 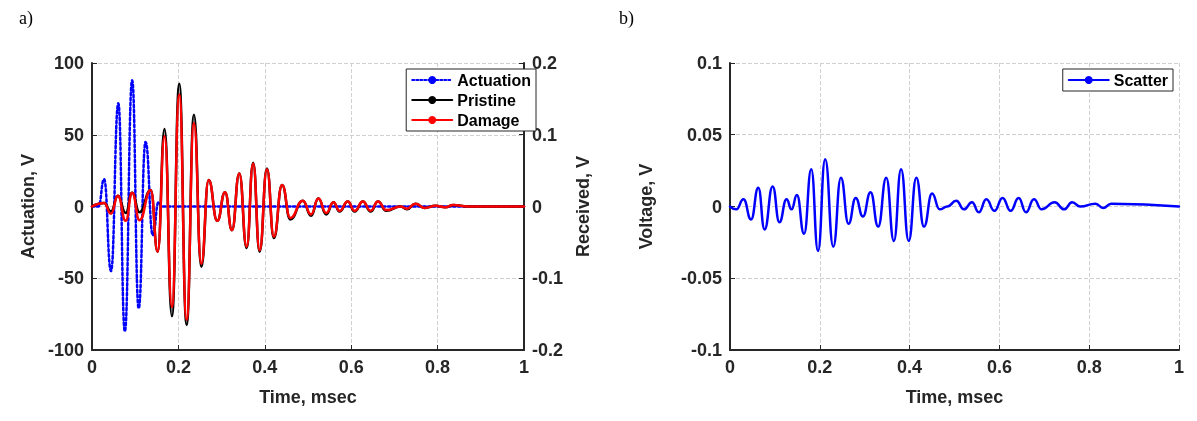 What do you see at coordinates (548, 350) in the screenshot?
I see `y2-tick-label: -0.2` at bounding box center [548, 350].